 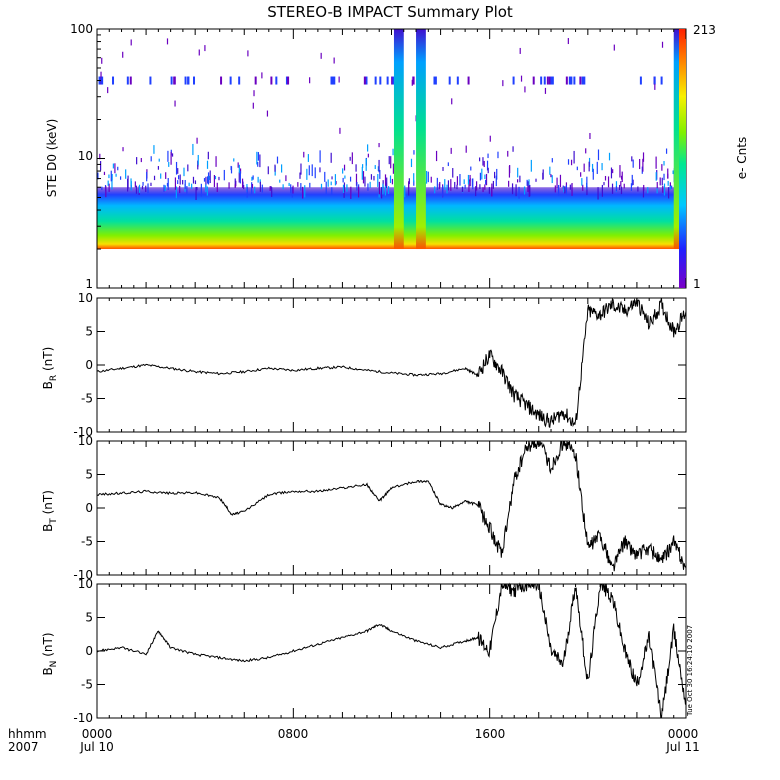 I want to click on x-tick-date-3: Jul 11, so click(x=682, y=747).